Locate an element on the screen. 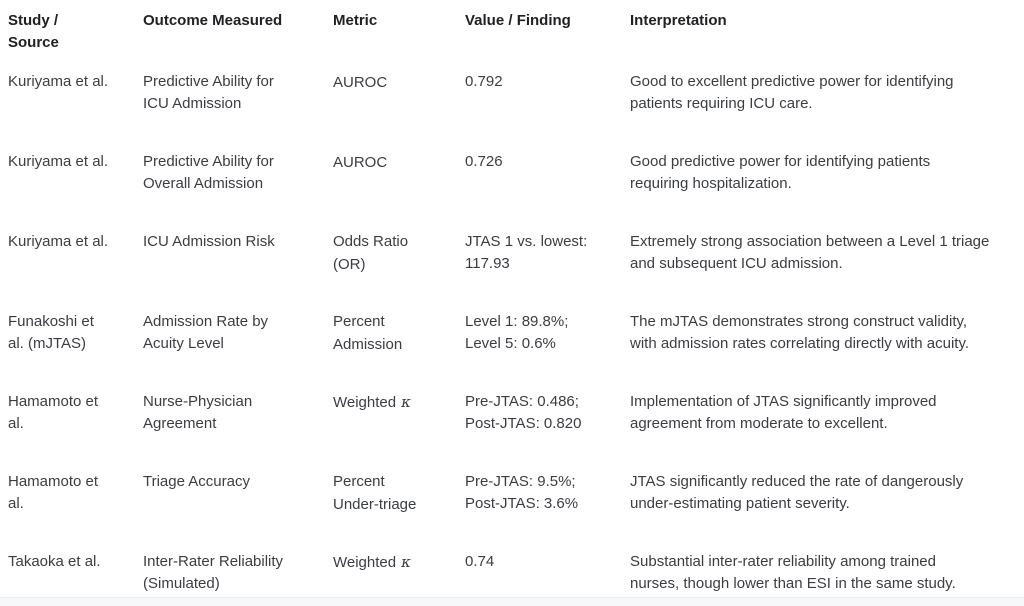  cell-metric: Odds Ratio (OR) is located at coordinates (399, 253).